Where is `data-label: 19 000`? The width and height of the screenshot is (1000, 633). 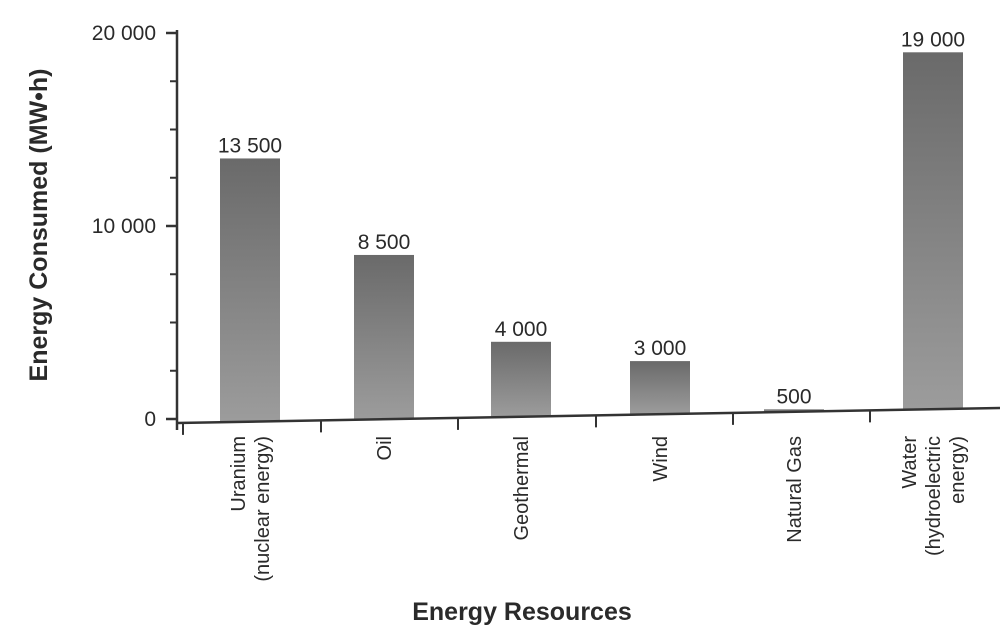
data-label: 19 000 is located at coordinates (933, 39).